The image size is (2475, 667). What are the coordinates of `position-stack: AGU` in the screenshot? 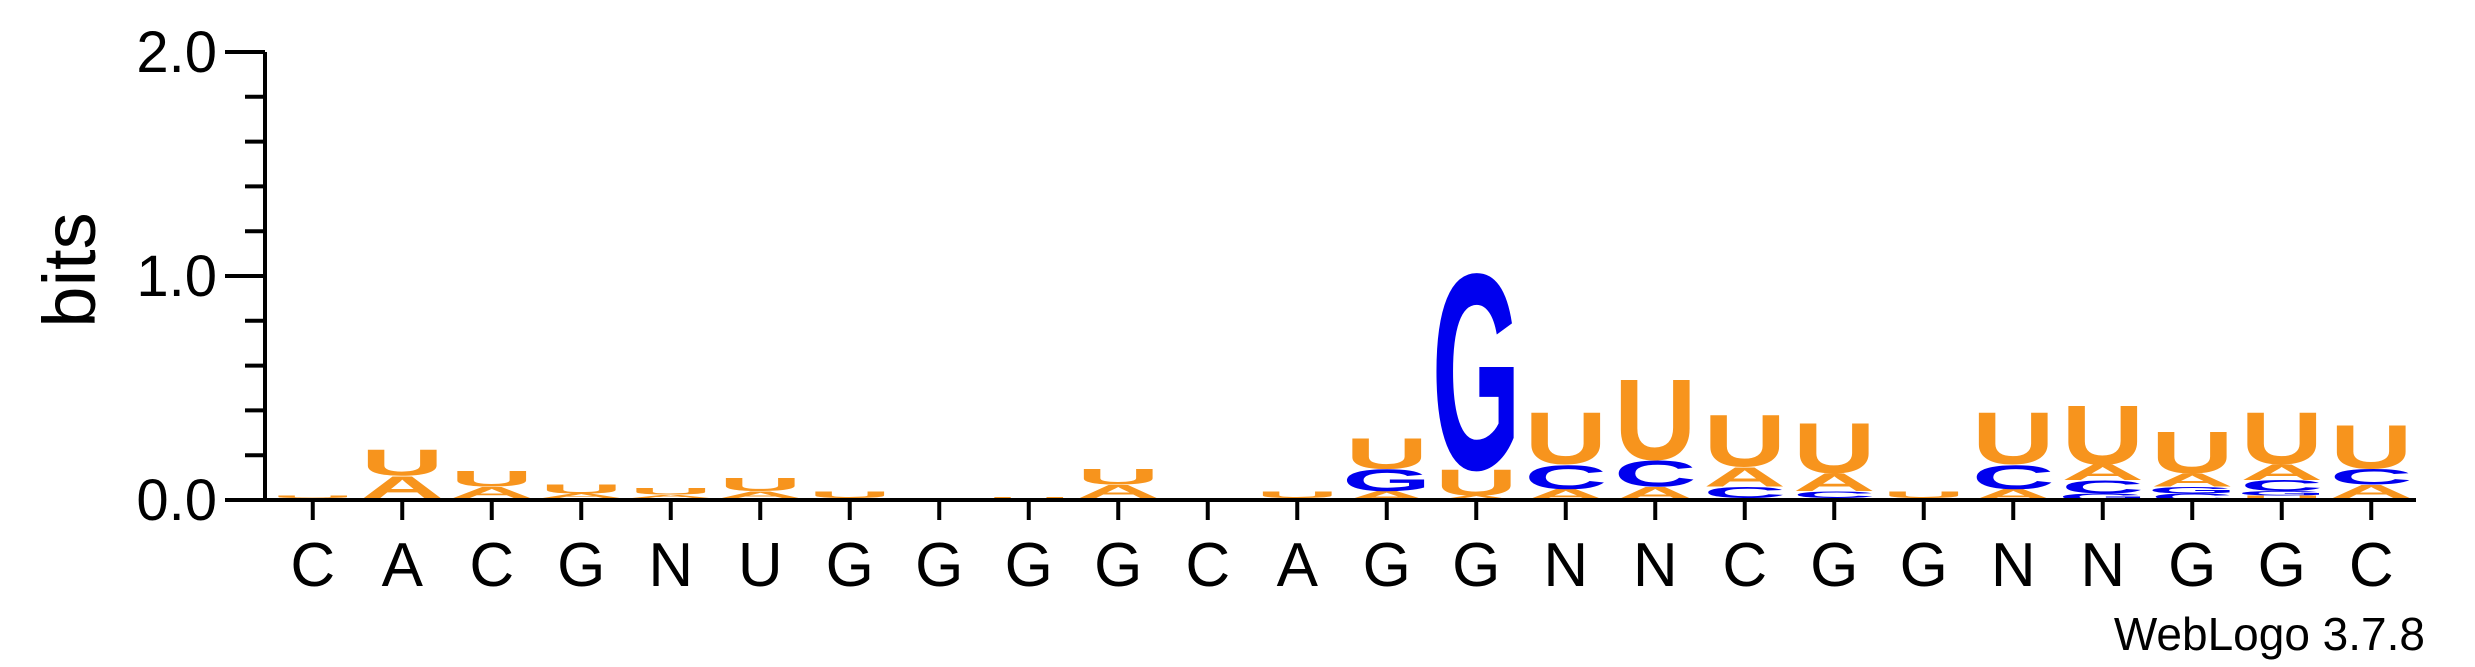 It's located at (1386, 466).